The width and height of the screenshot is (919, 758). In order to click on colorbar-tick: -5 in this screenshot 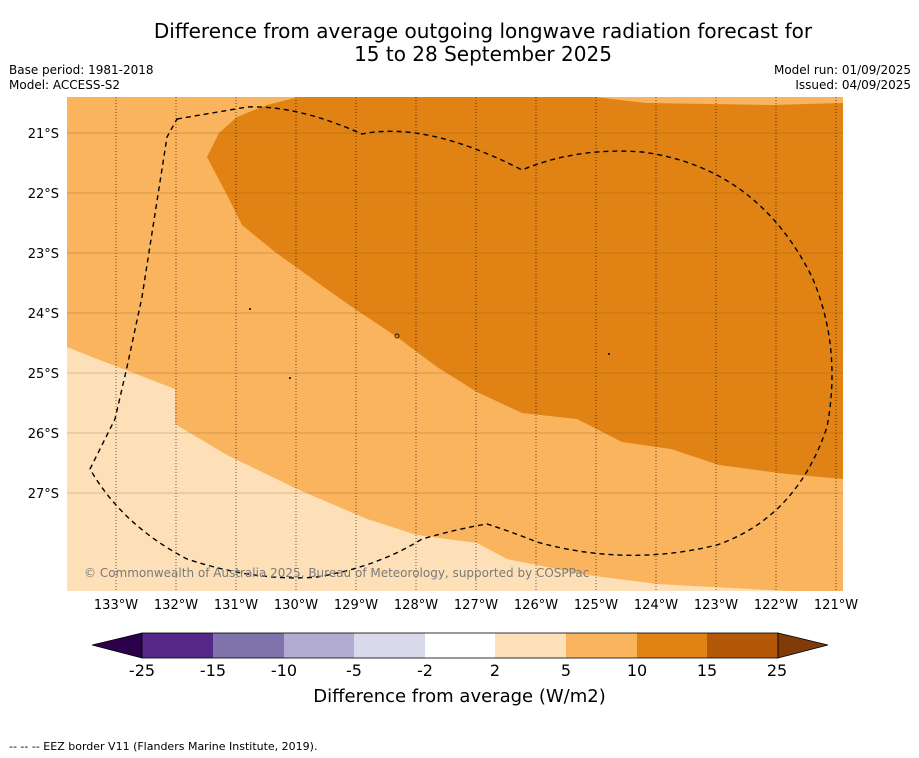, I will do `click(354, 670)`.